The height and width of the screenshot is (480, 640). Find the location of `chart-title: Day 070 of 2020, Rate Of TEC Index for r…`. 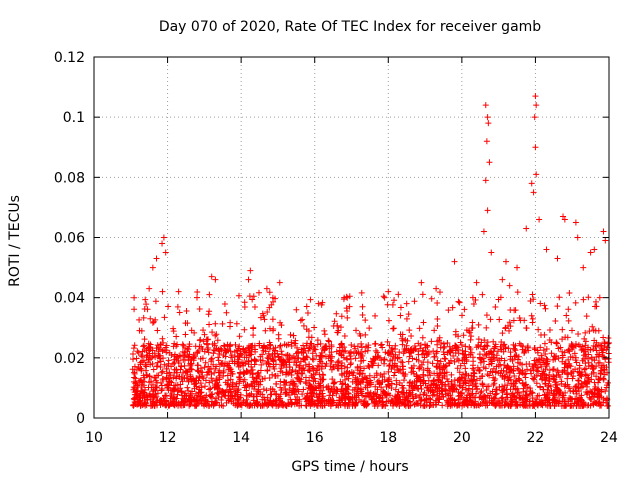

chart-title: Day 070 of 2020, Rate Of TEC Index for r… is located at coordinates (350, 27).